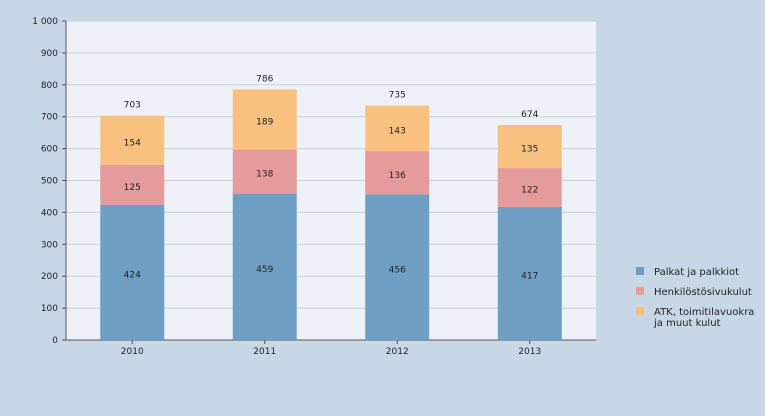  Describe the element at coordinates (49, 245) in the screenshot. I see `y-tick-label: 300` at that location.